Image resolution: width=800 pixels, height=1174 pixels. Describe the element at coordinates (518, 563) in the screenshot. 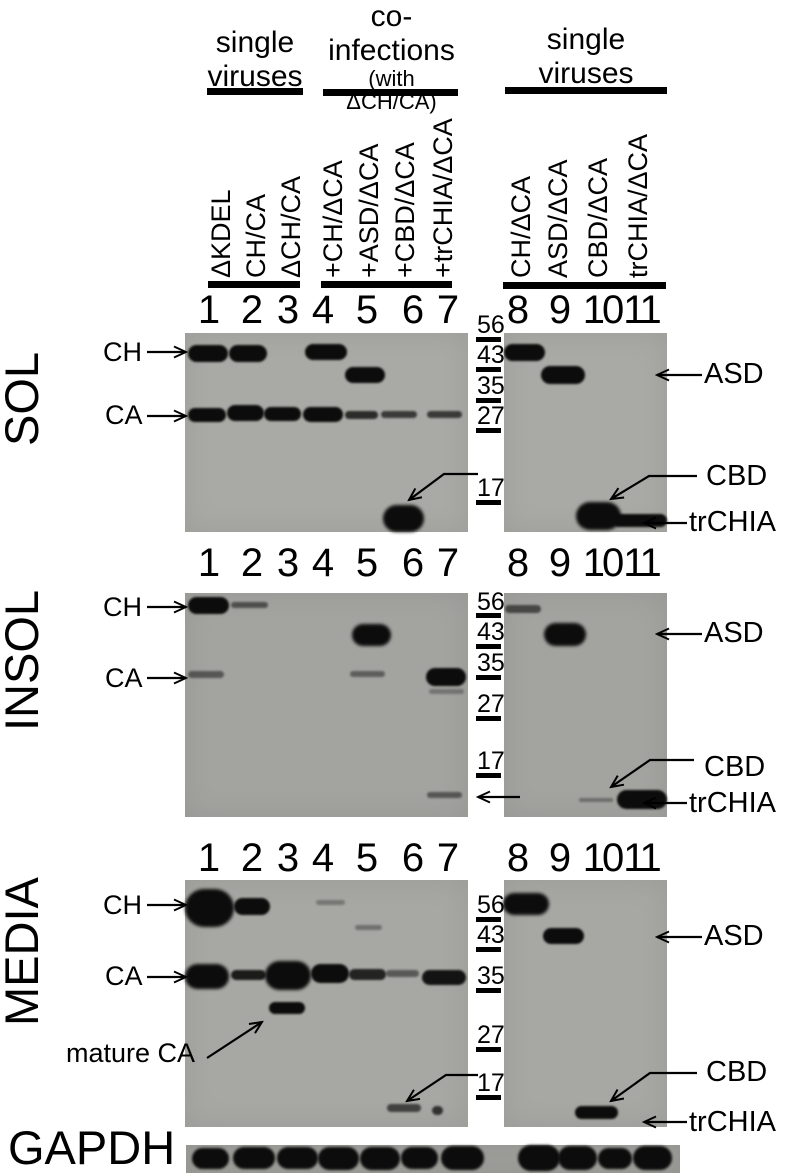

I see `lane-number: 8` at that location.